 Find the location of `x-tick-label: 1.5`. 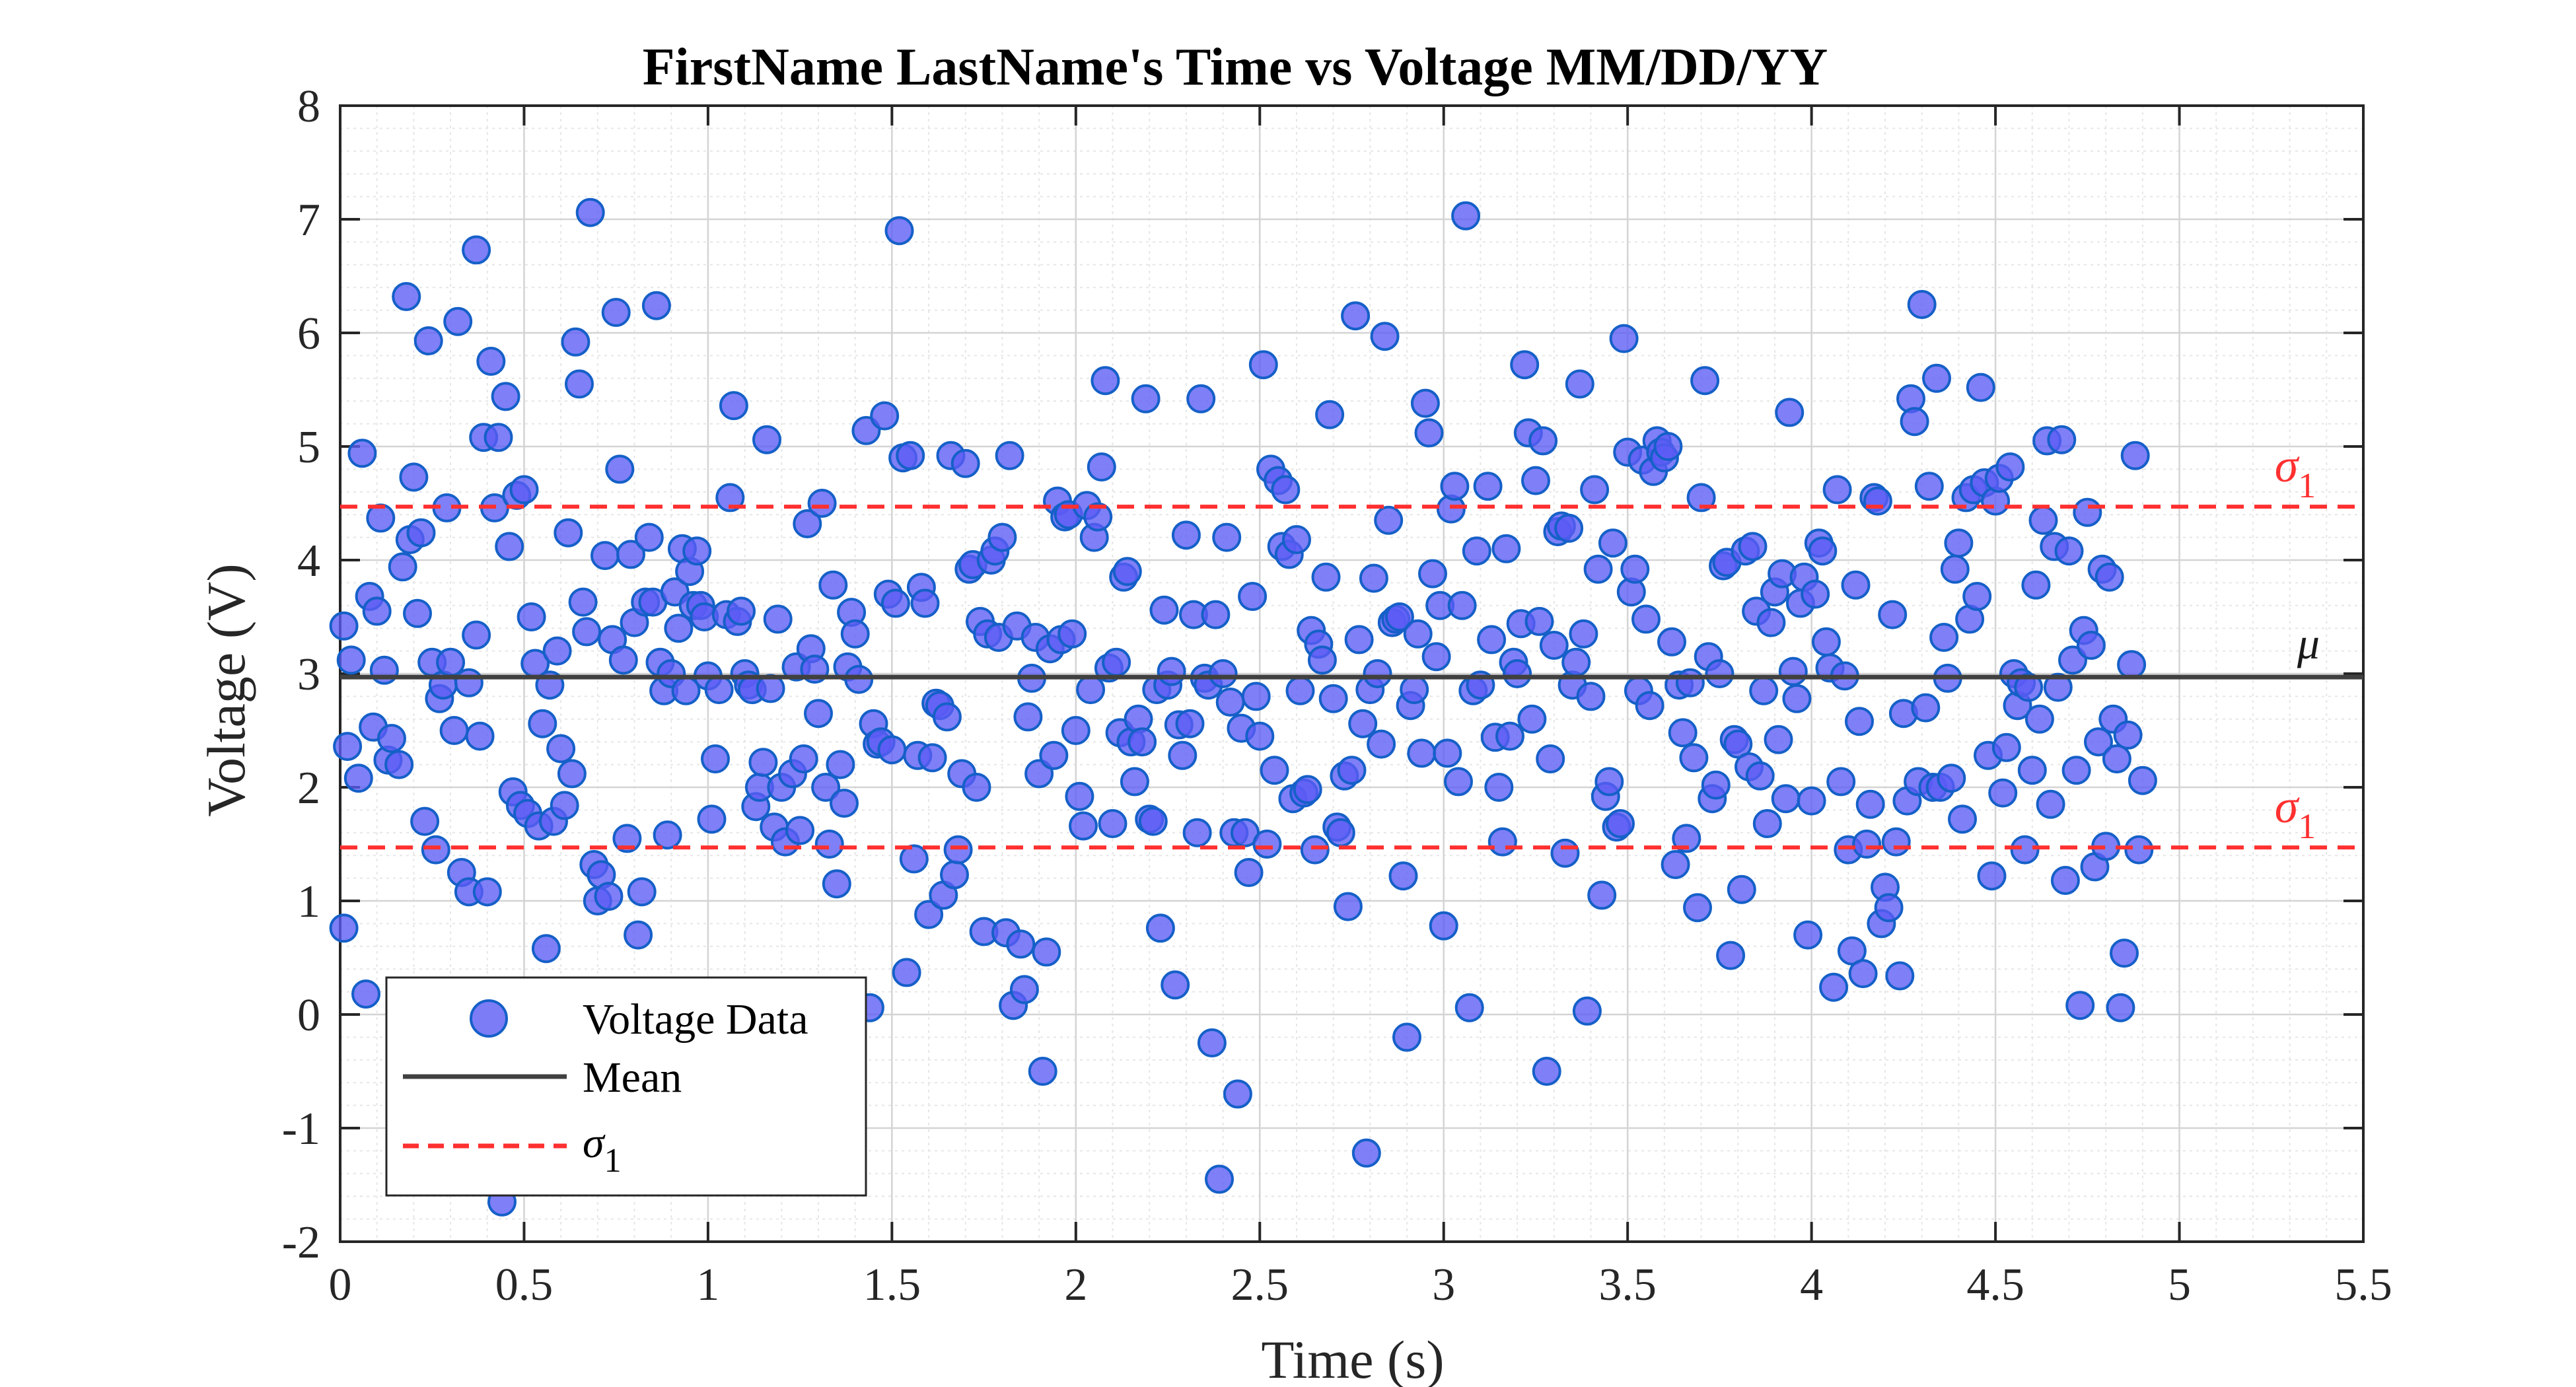

x-tick-label: 1.5 is located at coordinates (892, 1285).